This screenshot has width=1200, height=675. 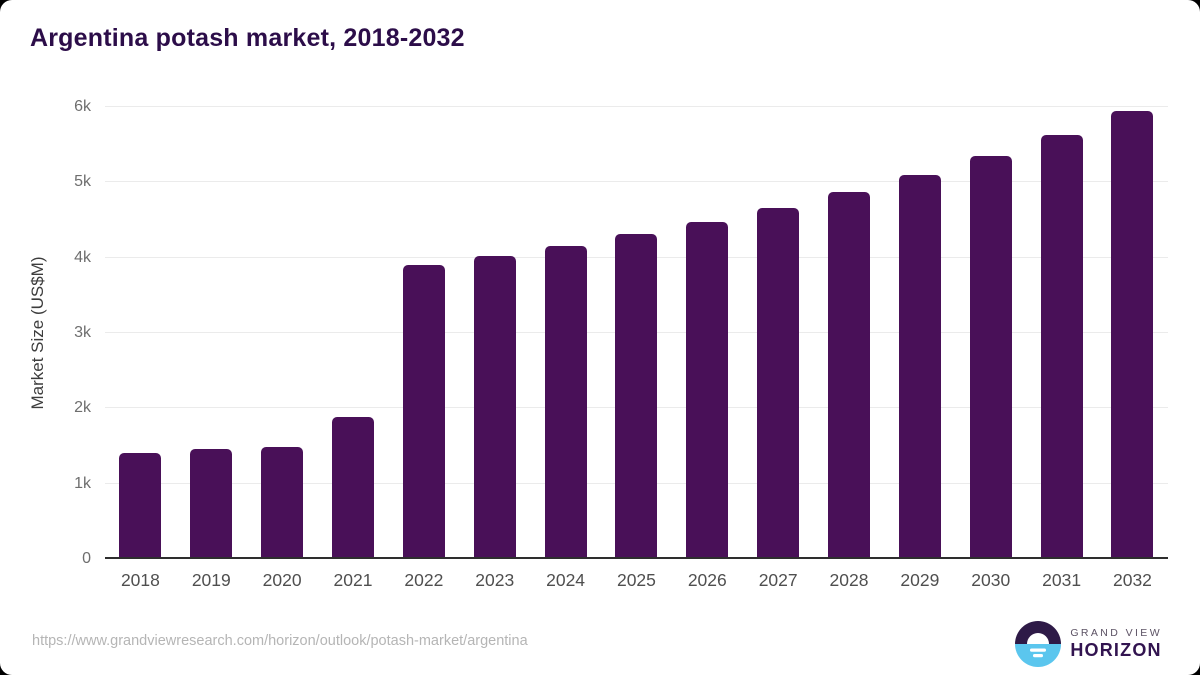 What do you see at coordinates (82, 106) in the screenshot?
I see `y-tick-label-6k: 6k` at bounding box center [82, 106].